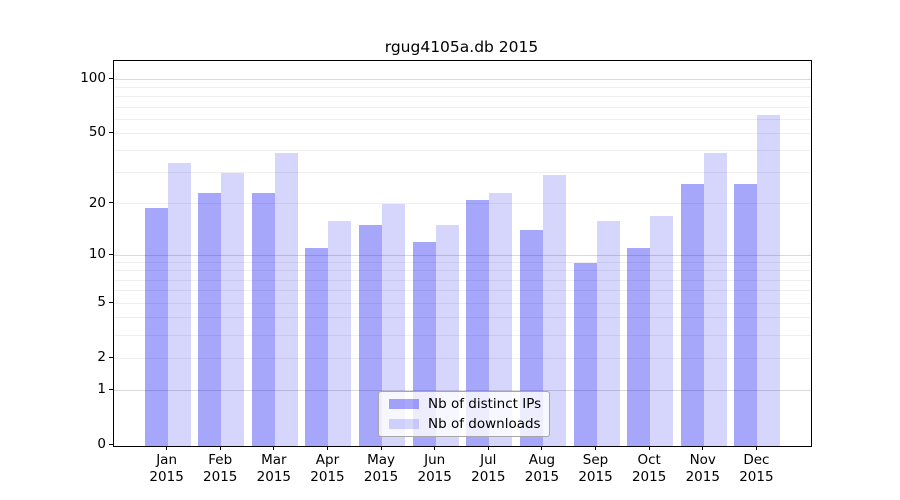 Image resolution: width=900 pixels, height=500 pixels. What do you see at coordinates (97, 254) in the screenshot?
I see `y-tick-label-10: 10` at bounding box center [97, 254].